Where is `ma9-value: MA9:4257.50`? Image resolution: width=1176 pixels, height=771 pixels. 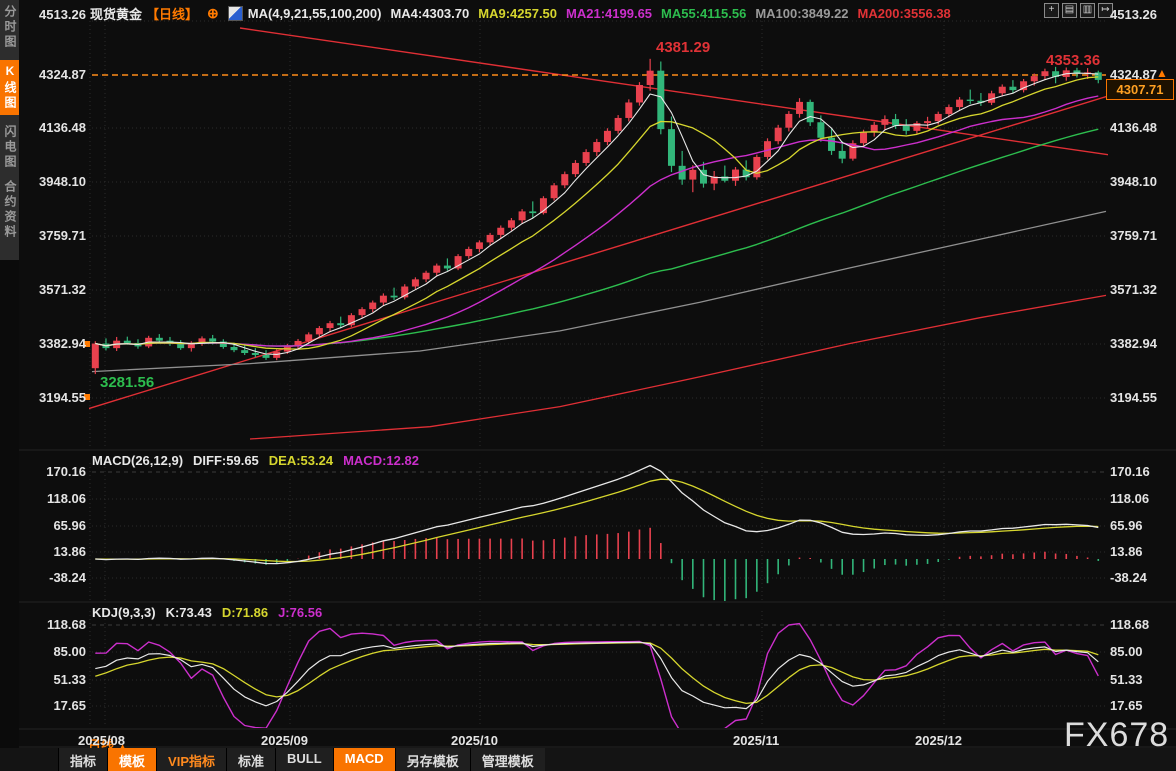 ma9-value: MA9:4257.50 is located at coordinates (518, 13).